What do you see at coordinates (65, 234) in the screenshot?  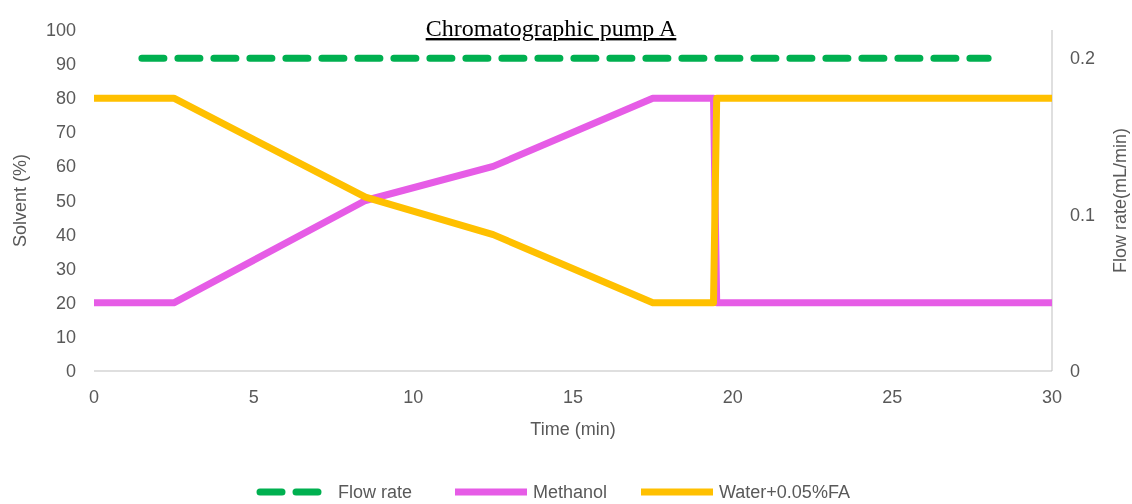 I see `y-tick-label: 40` at bounding box center [65, 234].